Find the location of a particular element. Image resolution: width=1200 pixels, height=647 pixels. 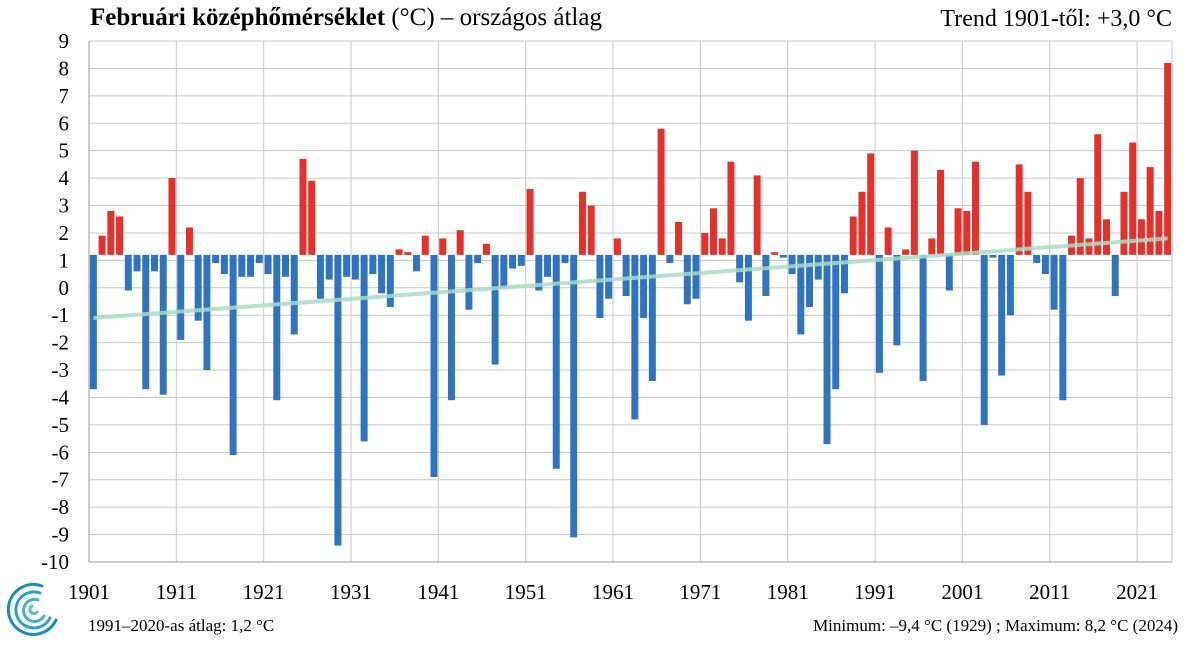

bar-1925 is located at coordinates (303, 206).